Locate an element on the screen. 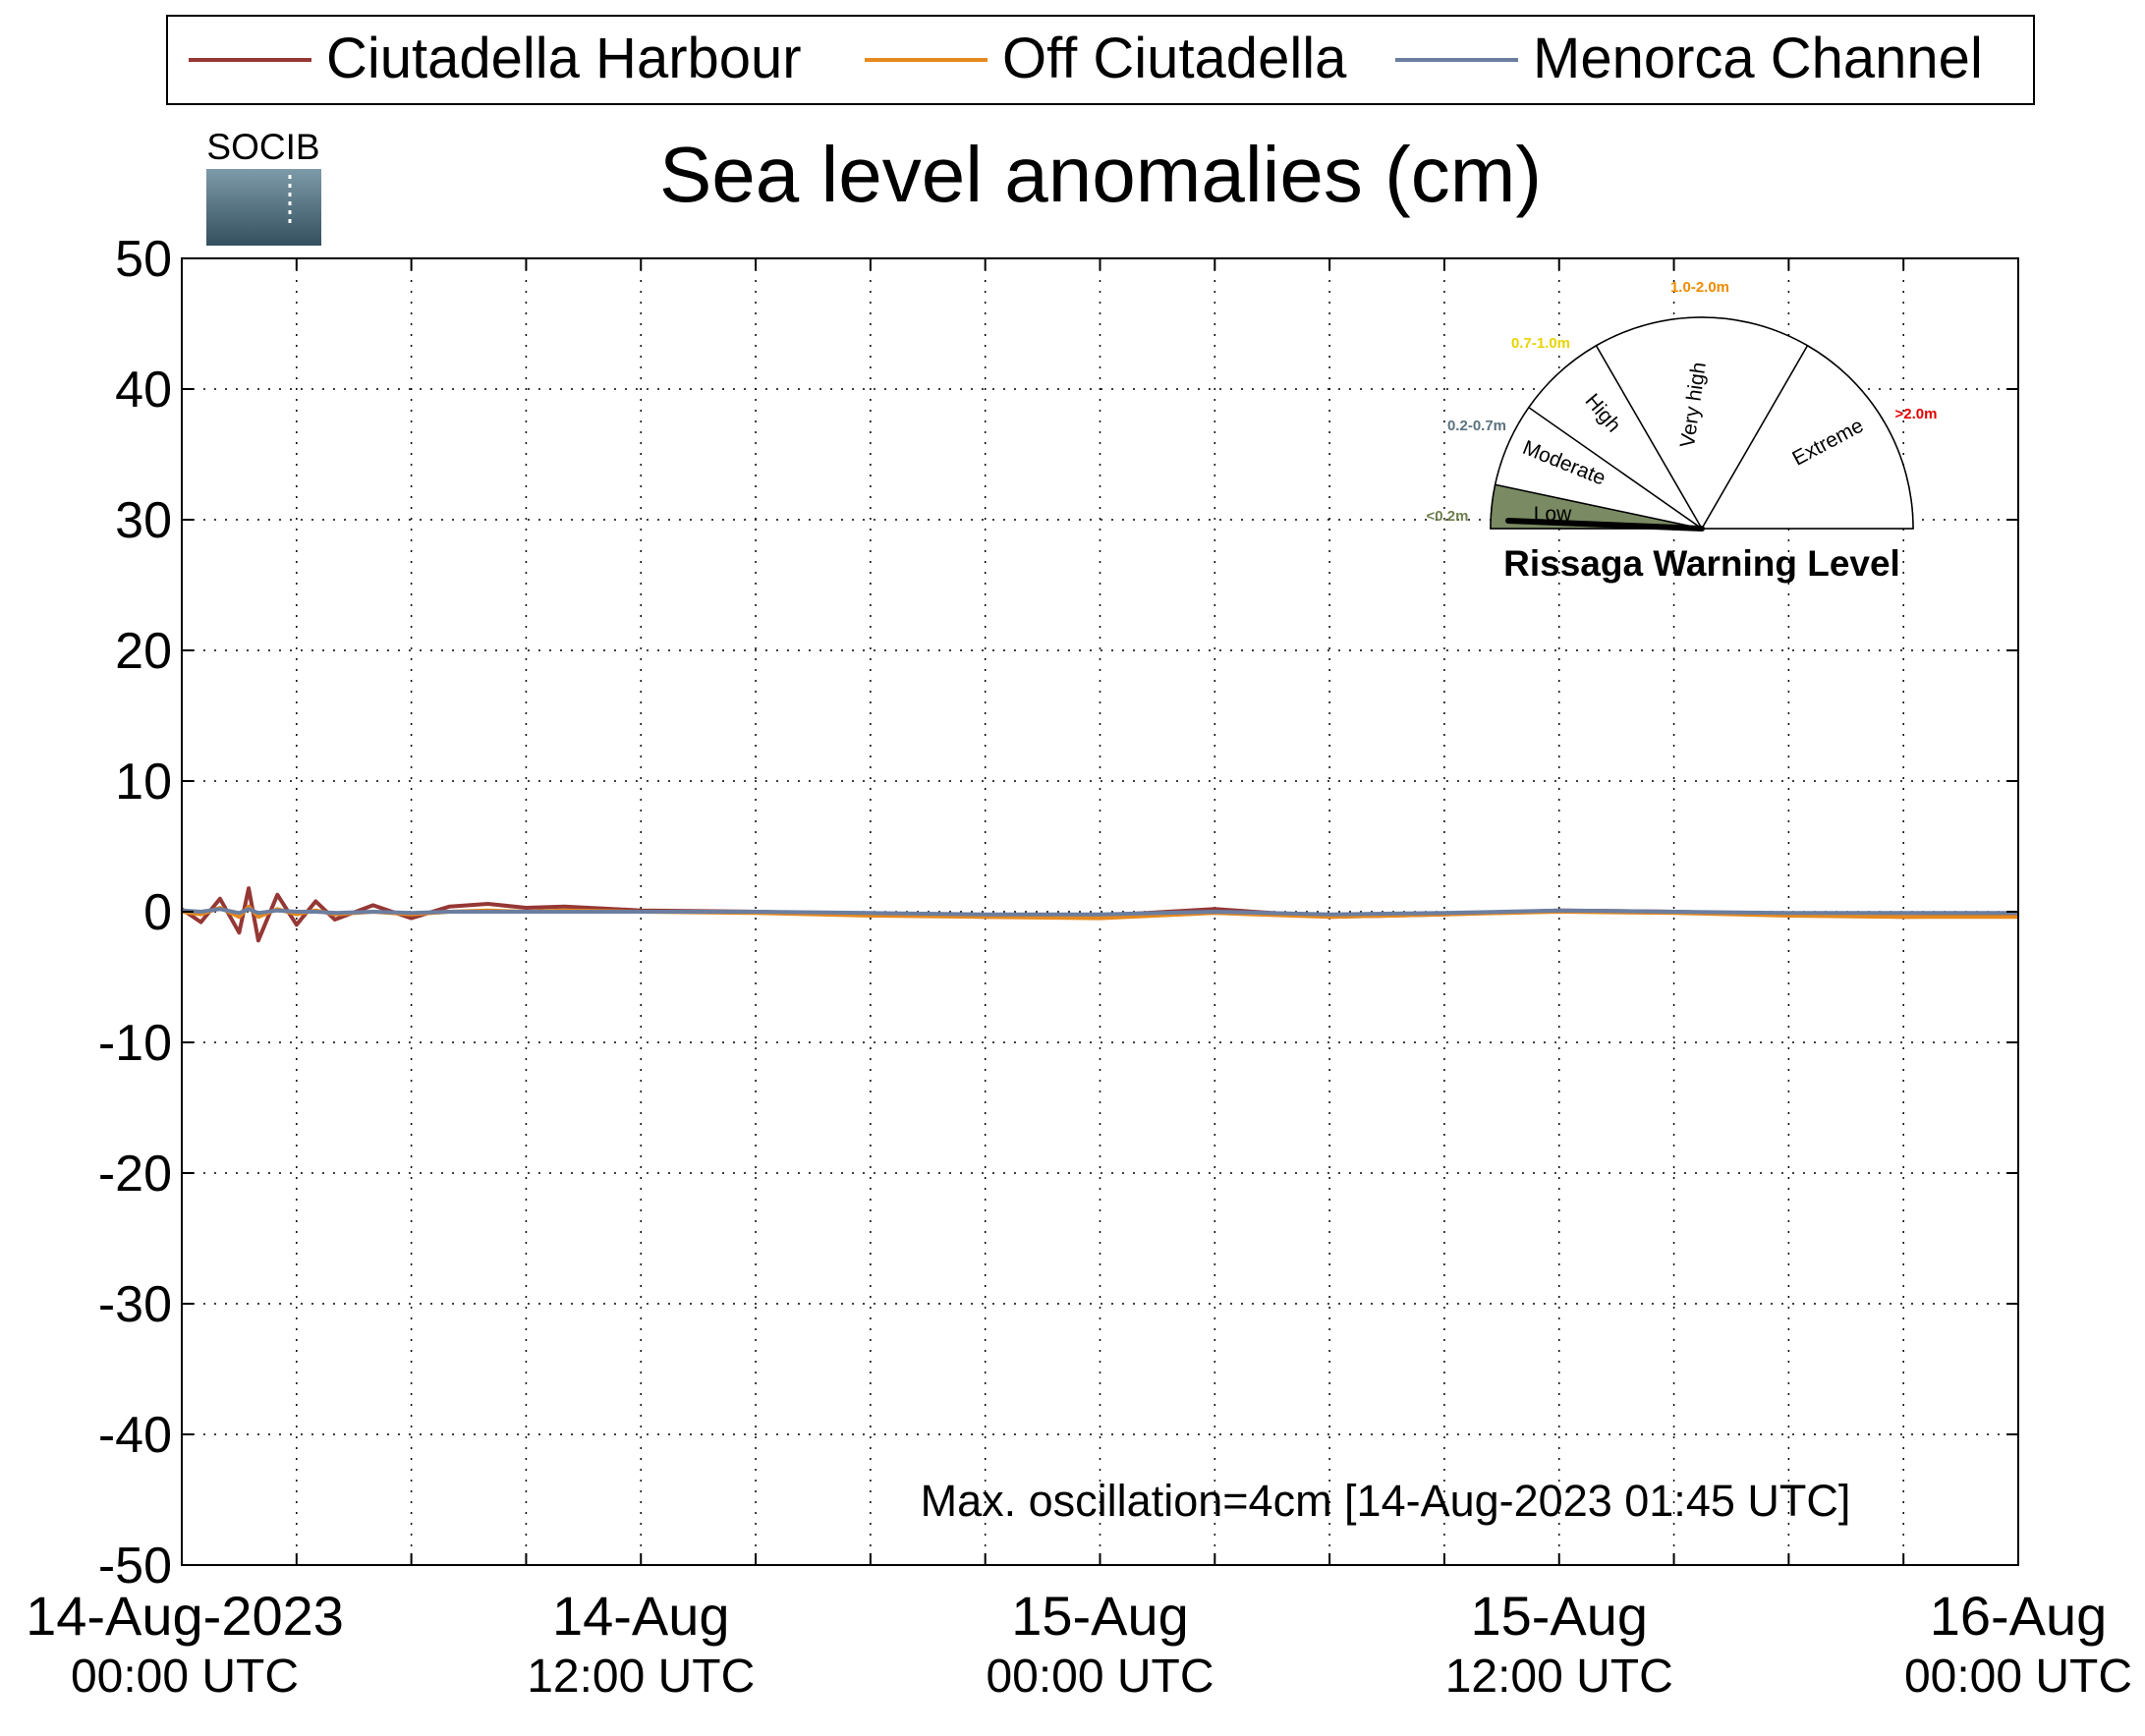 The width and height of the screenshot is (2145, 1736). y-tick-label: 40 is located at coordinates (143, 390).